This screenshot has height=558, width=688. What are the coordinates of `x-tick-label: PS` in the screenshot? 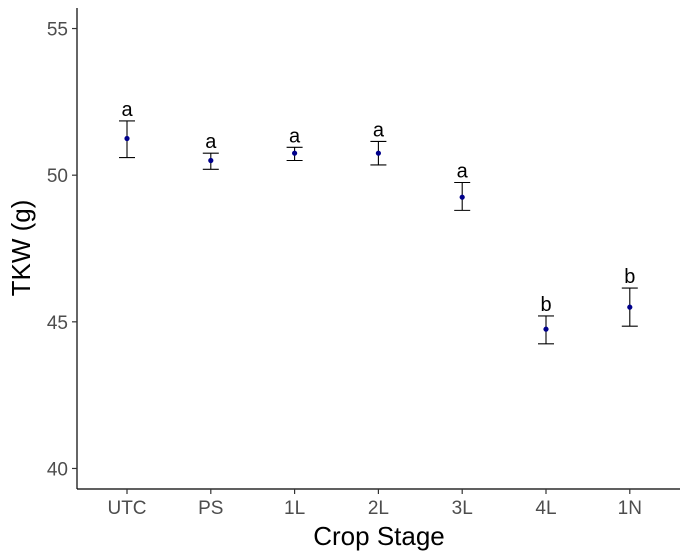 It's located at (210, 508).